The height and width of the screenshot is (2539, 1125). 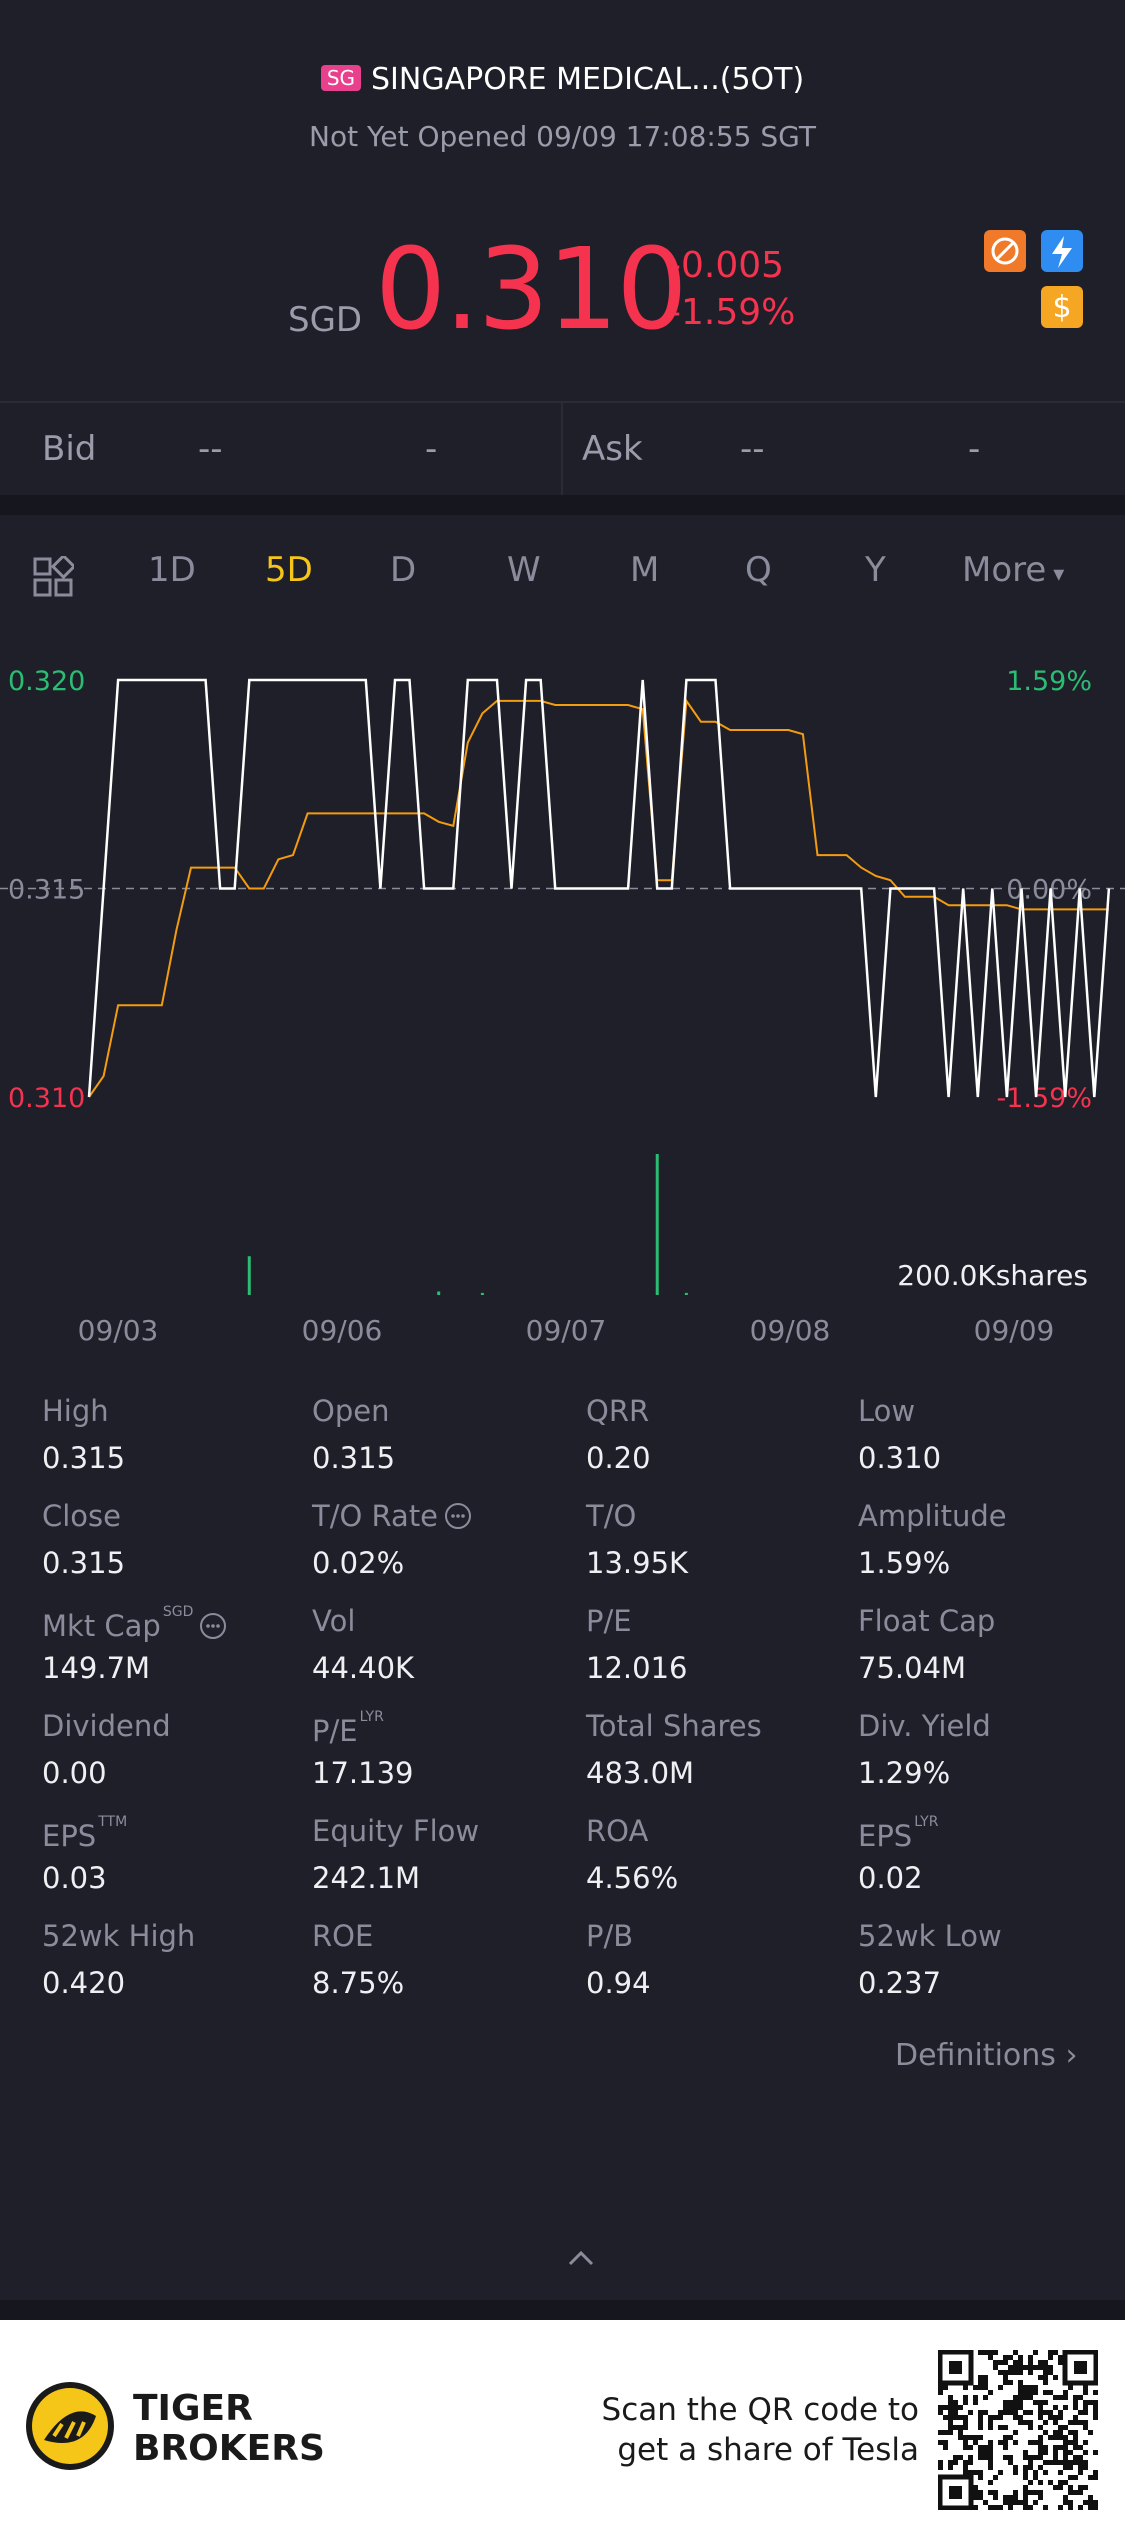 I want to click on dropdown-caret: ▾, so click(x=1055, y=574).